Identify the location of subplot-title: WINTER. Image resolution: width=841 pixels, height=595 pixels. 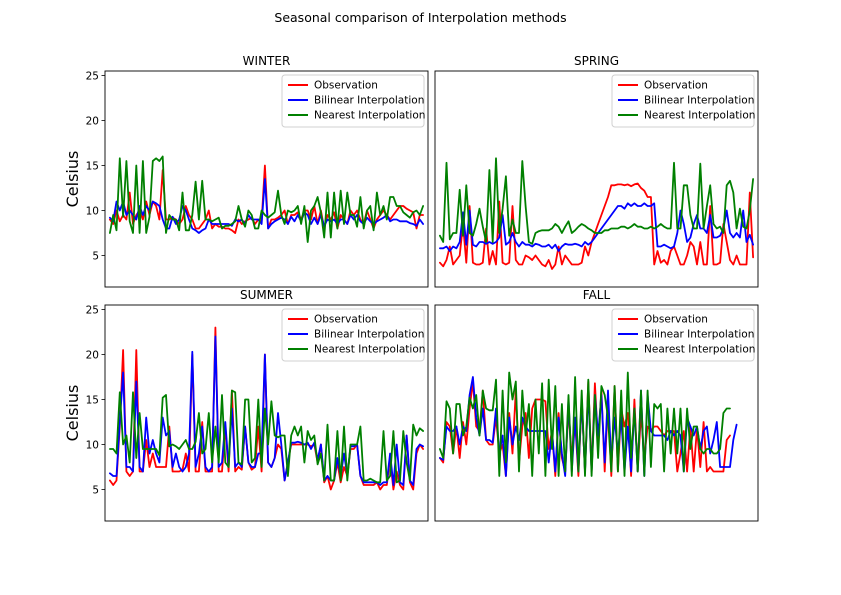
(267, 61).